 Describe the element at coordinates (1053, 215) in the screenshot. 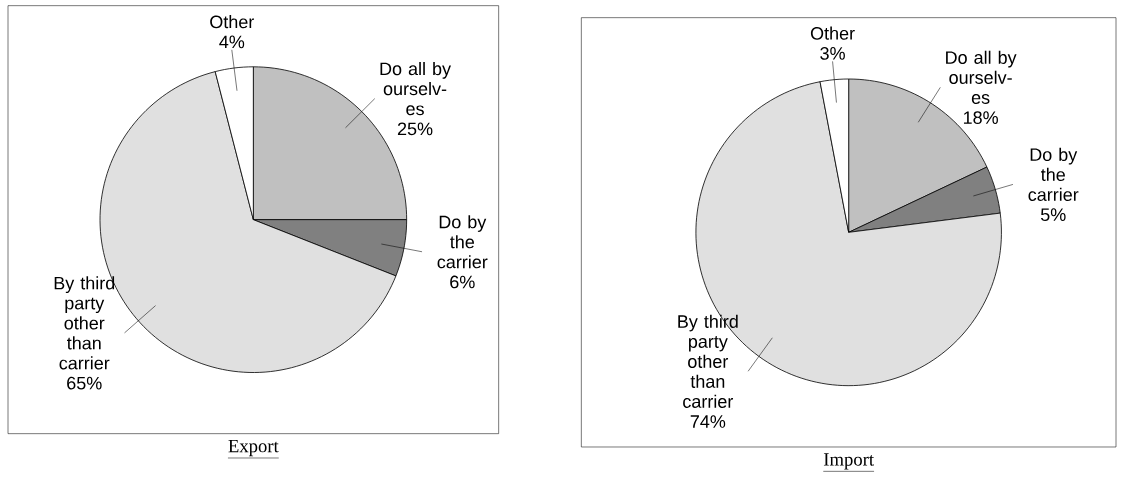

I see `data-label: 5%` at that location.